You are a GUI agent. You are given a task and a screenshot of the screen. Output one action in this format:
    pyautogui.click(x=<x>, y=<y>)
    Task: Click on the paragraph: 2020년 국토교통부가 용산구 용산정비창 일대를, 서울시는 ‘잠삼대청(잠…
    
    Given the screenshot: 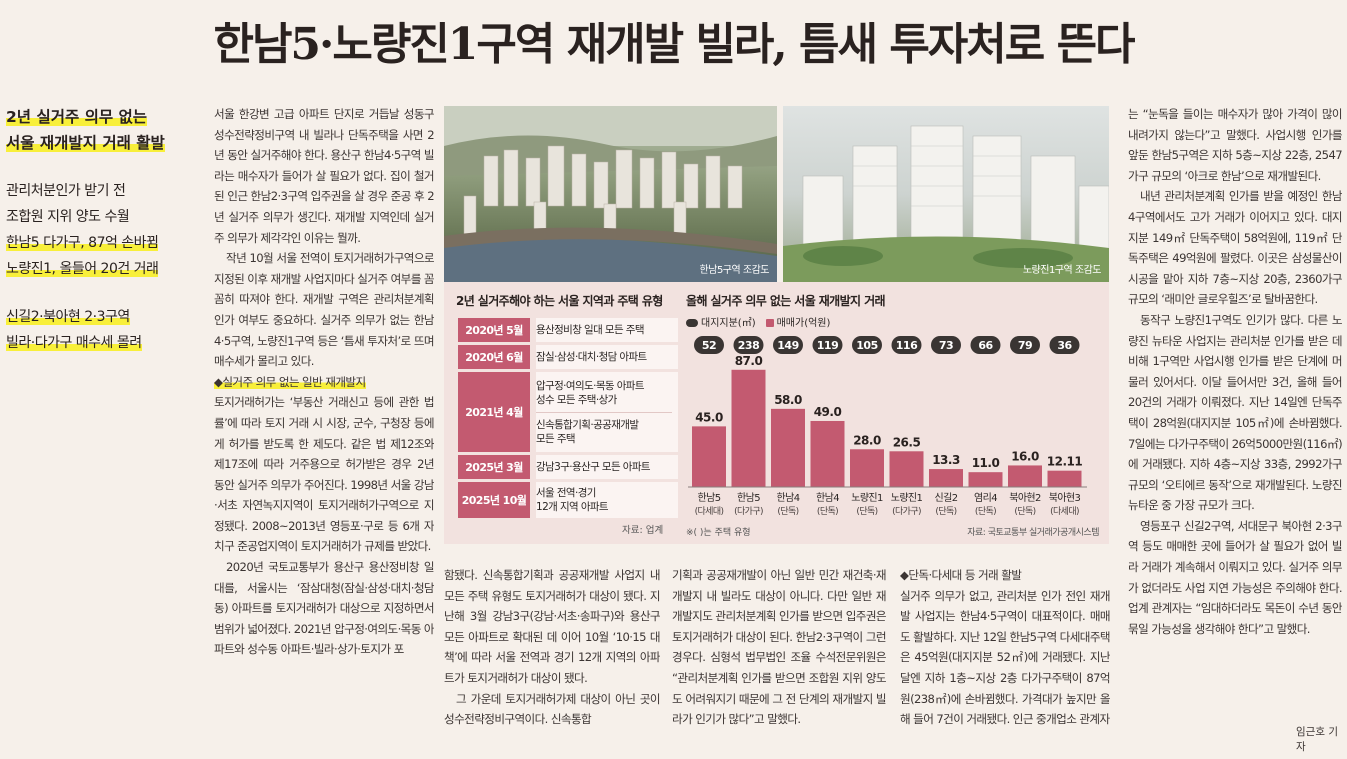 What is the action you would take?
    pyautogui.click(x=324, y=608)
    